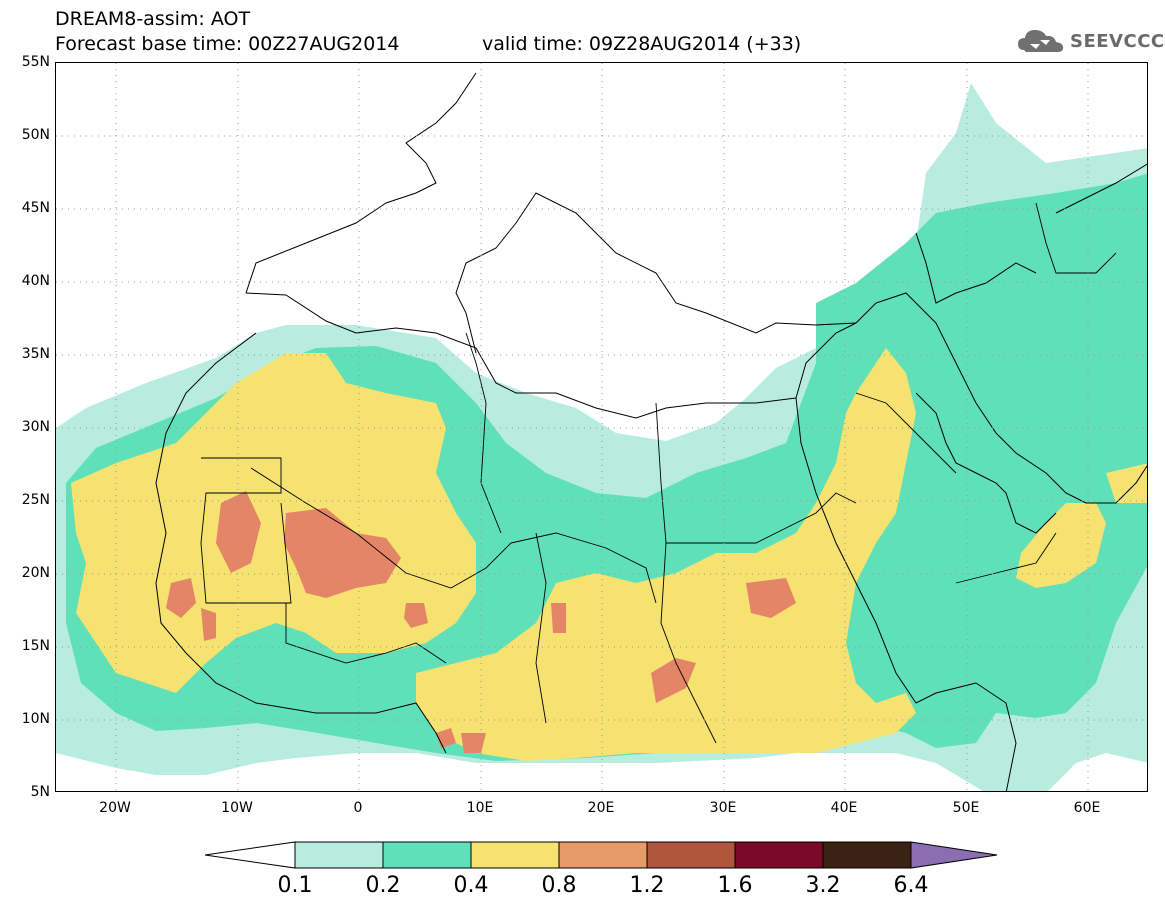  Describe the element at coordinates (237, 808) in the screenshot. I see `lon-label-10w: 10W` at that location.